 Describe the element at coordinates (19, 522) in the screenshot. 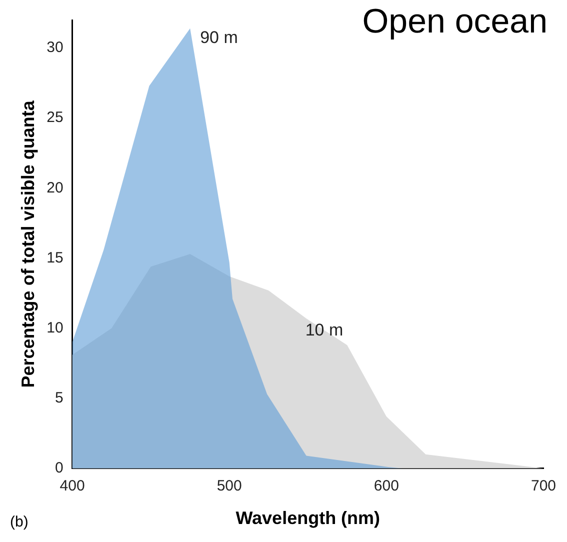

I see `text: (b)` at that location.